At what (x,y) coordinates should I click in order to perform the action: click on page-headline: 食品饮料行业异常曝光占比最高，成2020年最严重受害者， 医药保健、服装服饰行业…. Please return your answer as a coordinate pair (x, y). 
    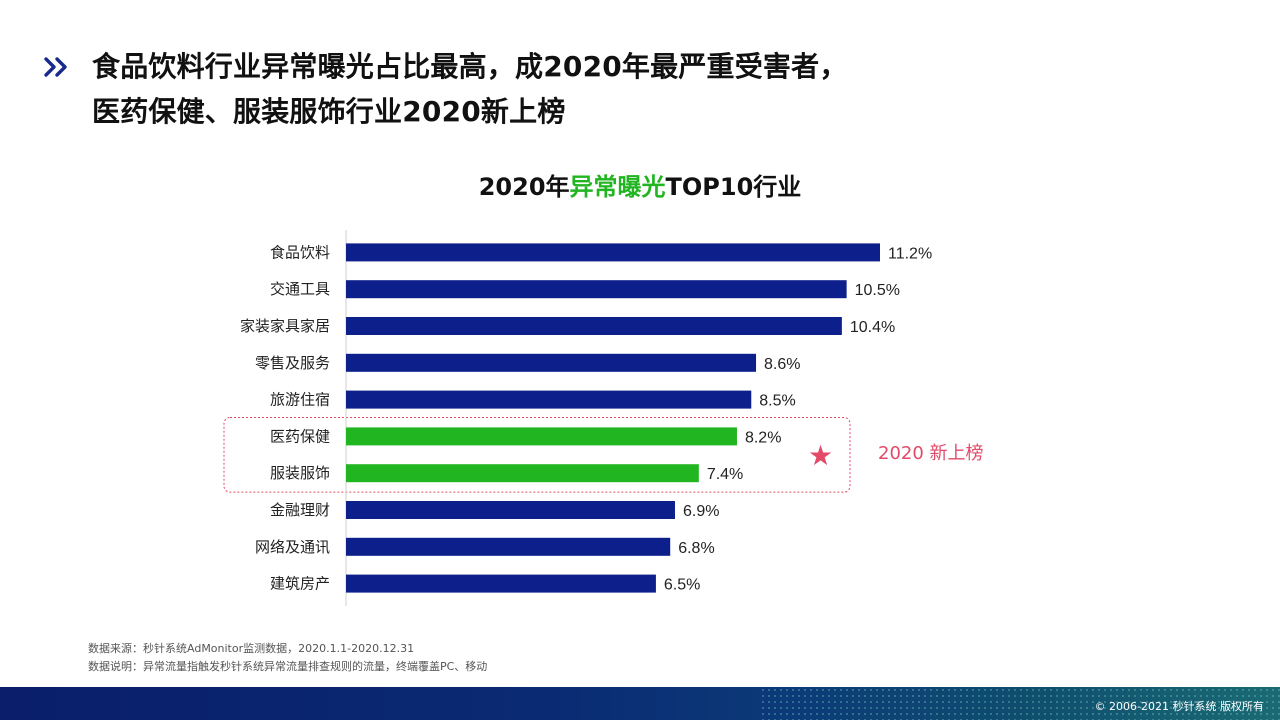
    Looking at the image, I should click on (652, 89).